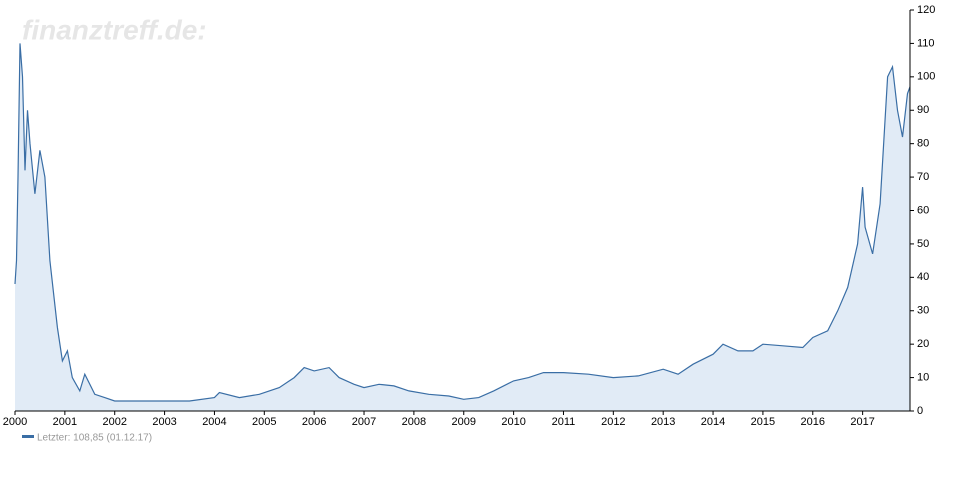  I want to click on y-tick-label: 10, so click(923, 377).